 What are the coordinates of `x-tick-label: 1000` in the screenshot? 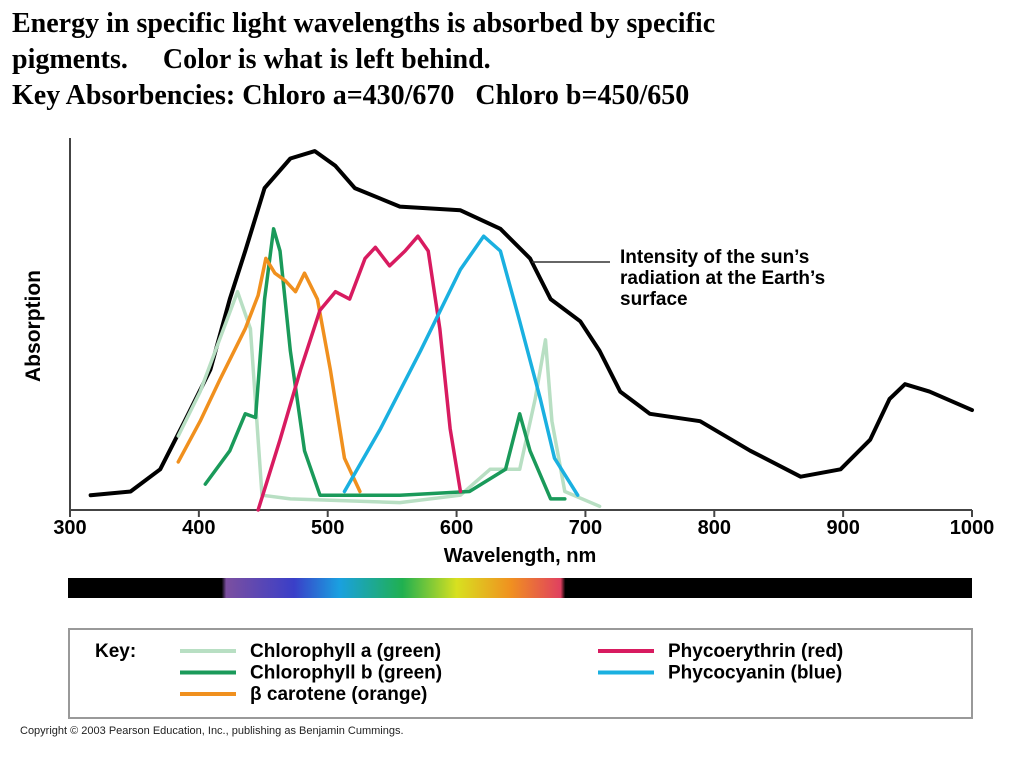 It's located at (972, 528).